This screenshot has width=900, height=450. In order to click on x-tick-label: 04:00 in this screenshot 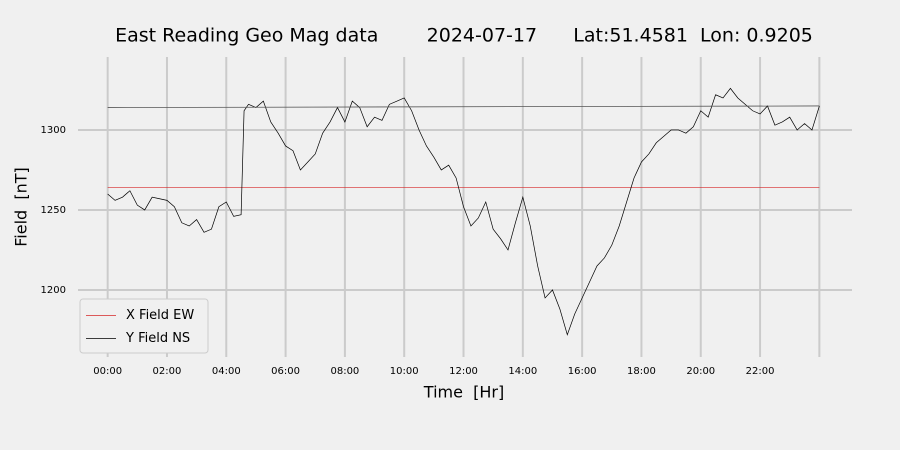, I will do `click(226, 371)`.